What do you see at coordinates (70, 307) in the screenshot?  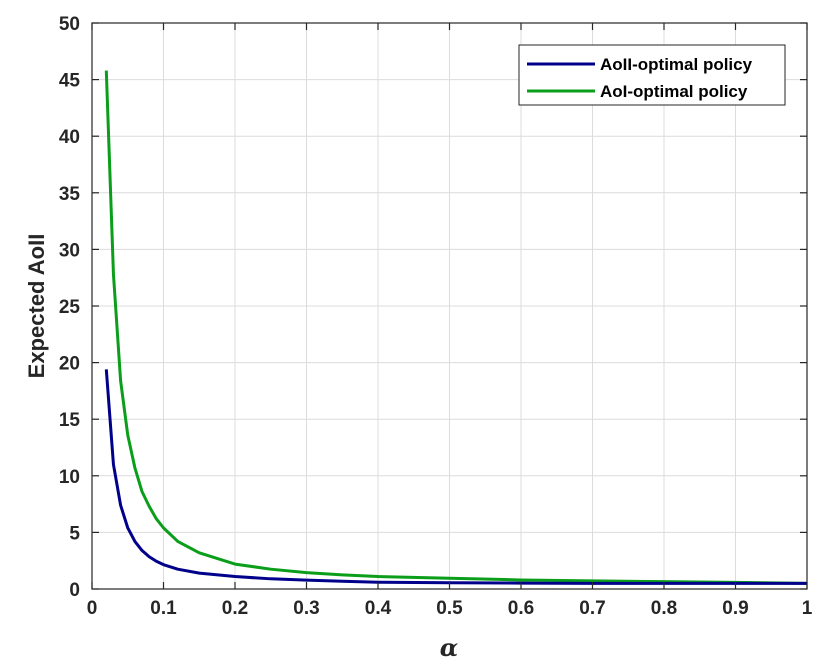 I see `y-tick-label: 25` at bounding box center [70, 307].